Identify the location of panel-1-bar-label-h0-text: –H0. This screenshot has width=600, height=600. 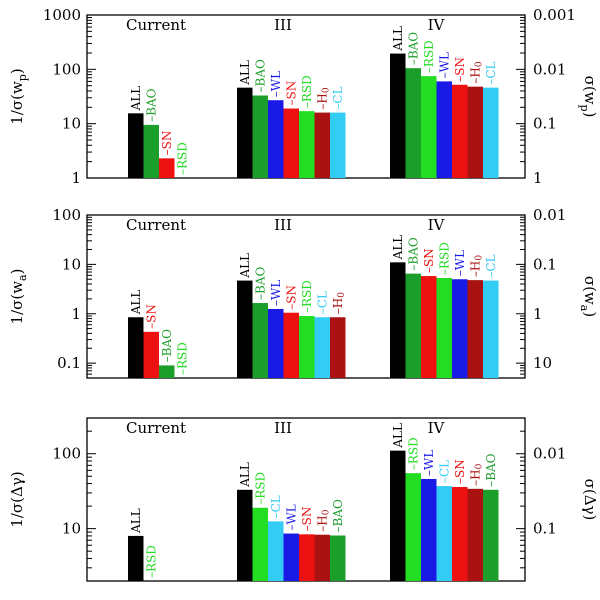
(476, 72).